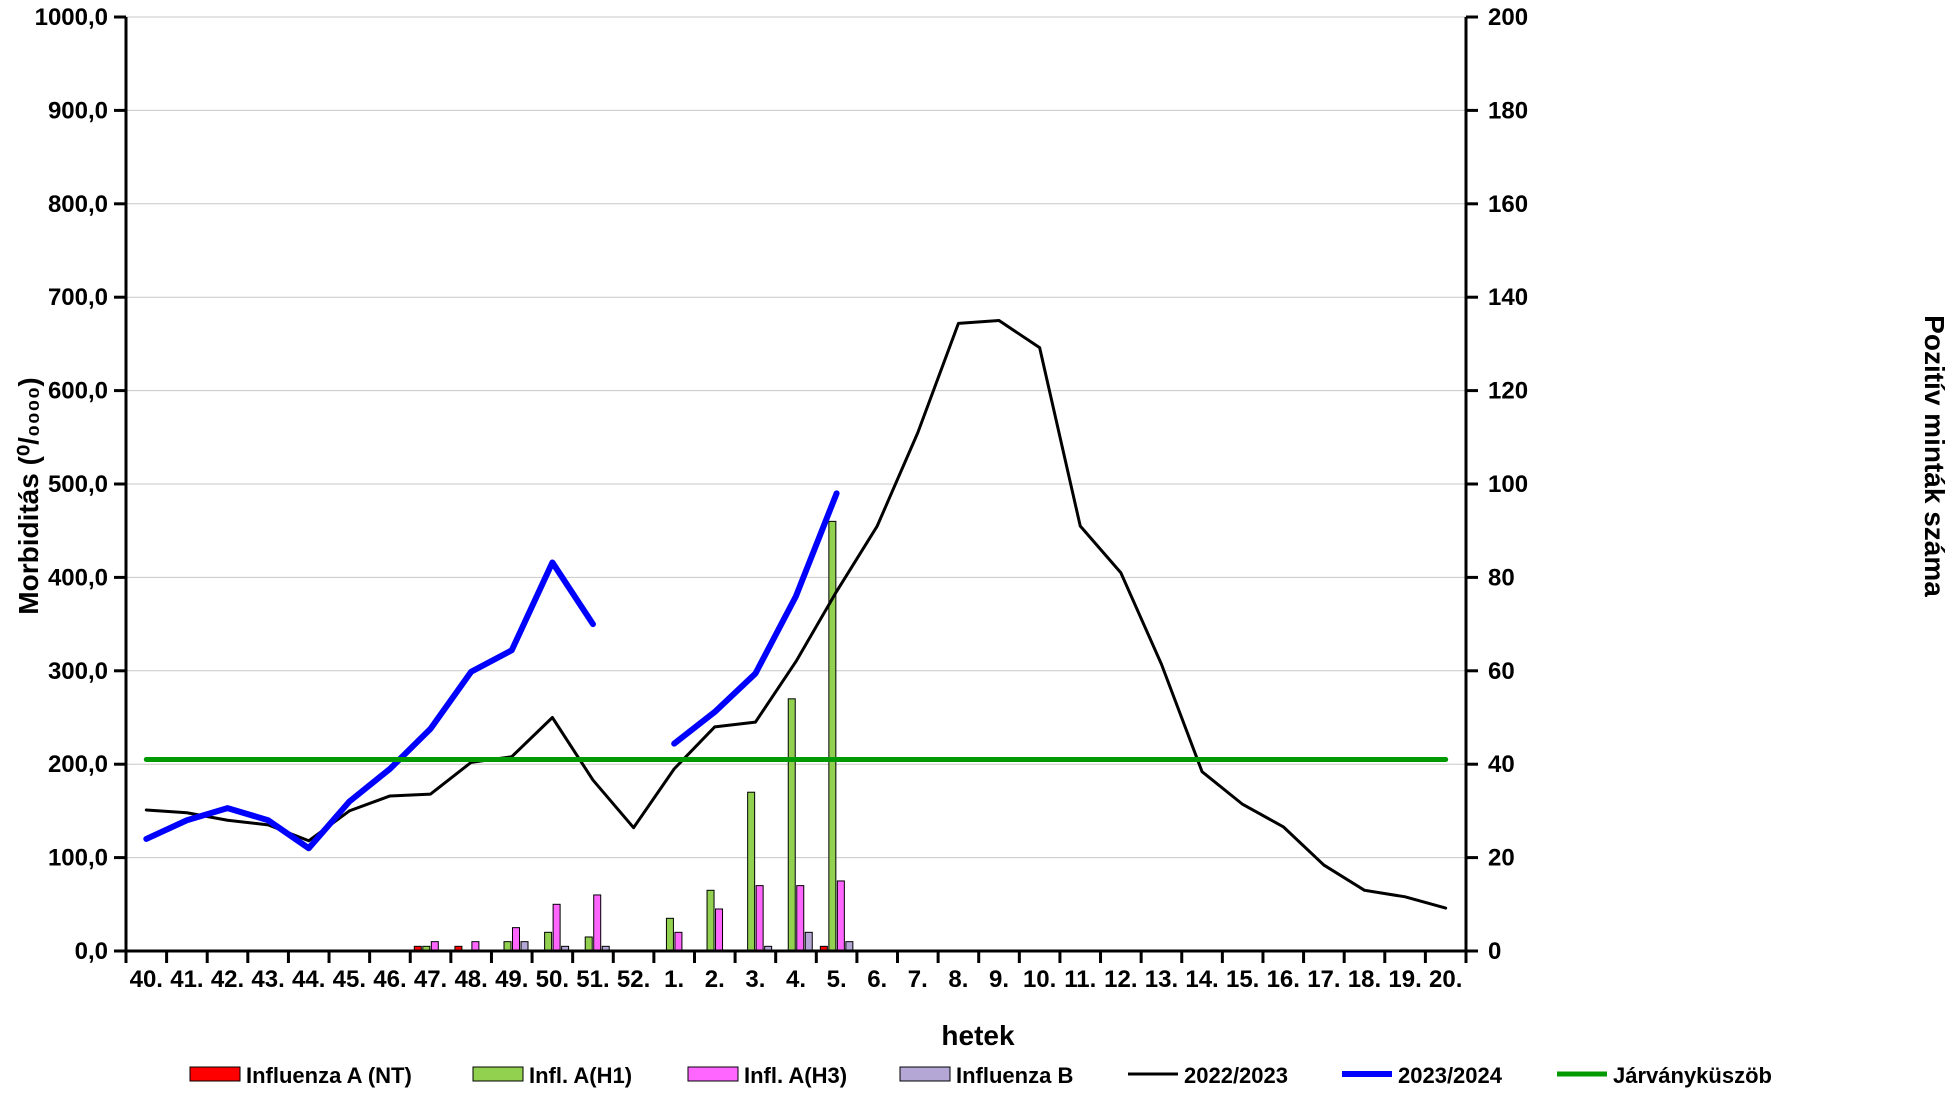  What do you see at coordinates (470, 979) in the screenshot?
I see `x-tick-label: 48.` at bounding box center [470, 979].